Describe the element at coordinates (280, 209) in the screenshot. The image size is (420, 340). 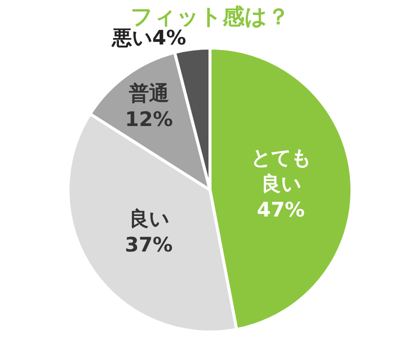
I see `data-label: 47%` at that location.